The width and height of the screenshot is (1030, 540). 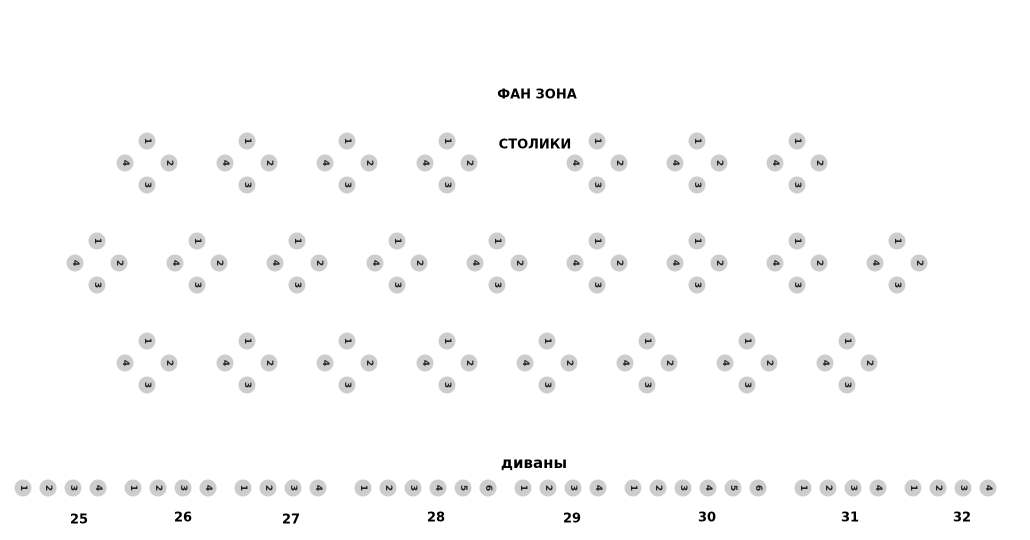 What do you see at coordinates (463, 488) in the screenshot?
I see `sofa-seat: 5` at bounding box center [463, 488].